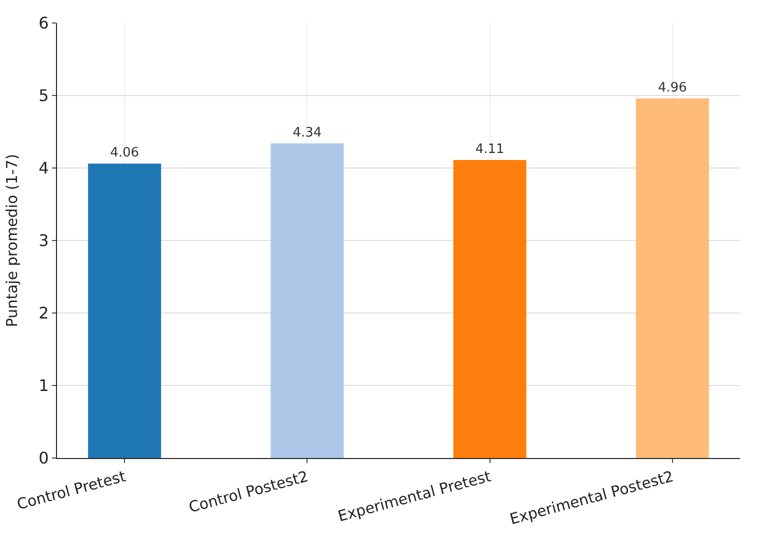 Image resolution: width=777 pixels, height=555 pixels. What do you see at coordinates (125, 153) in the screenshot?
I see `data-label: 4.06` at bounding box center [125, 153].